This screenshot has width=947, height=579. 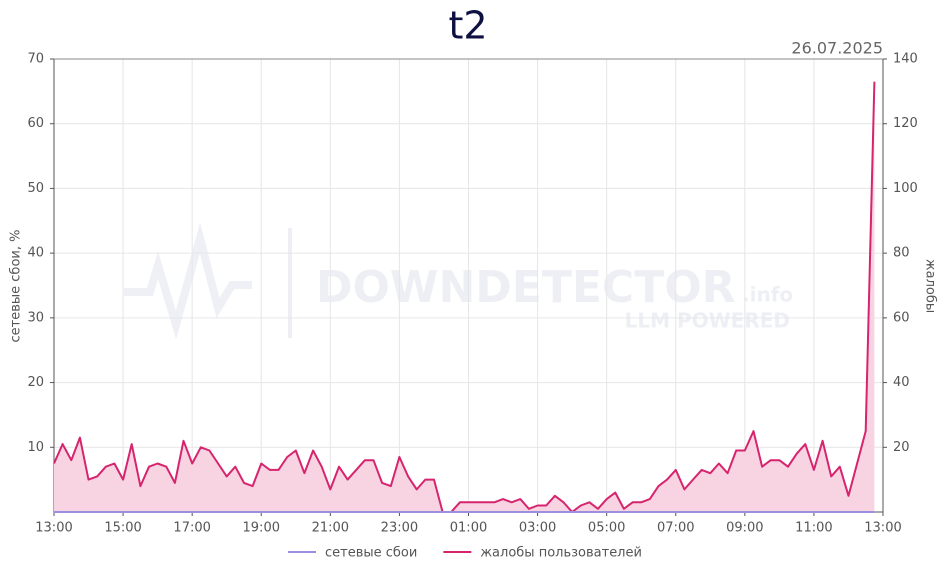 What do you see at coordinates (371, 553) in the screenshot?
I see `legend-label: сетевые сбои` at bounding box center [371, 553].